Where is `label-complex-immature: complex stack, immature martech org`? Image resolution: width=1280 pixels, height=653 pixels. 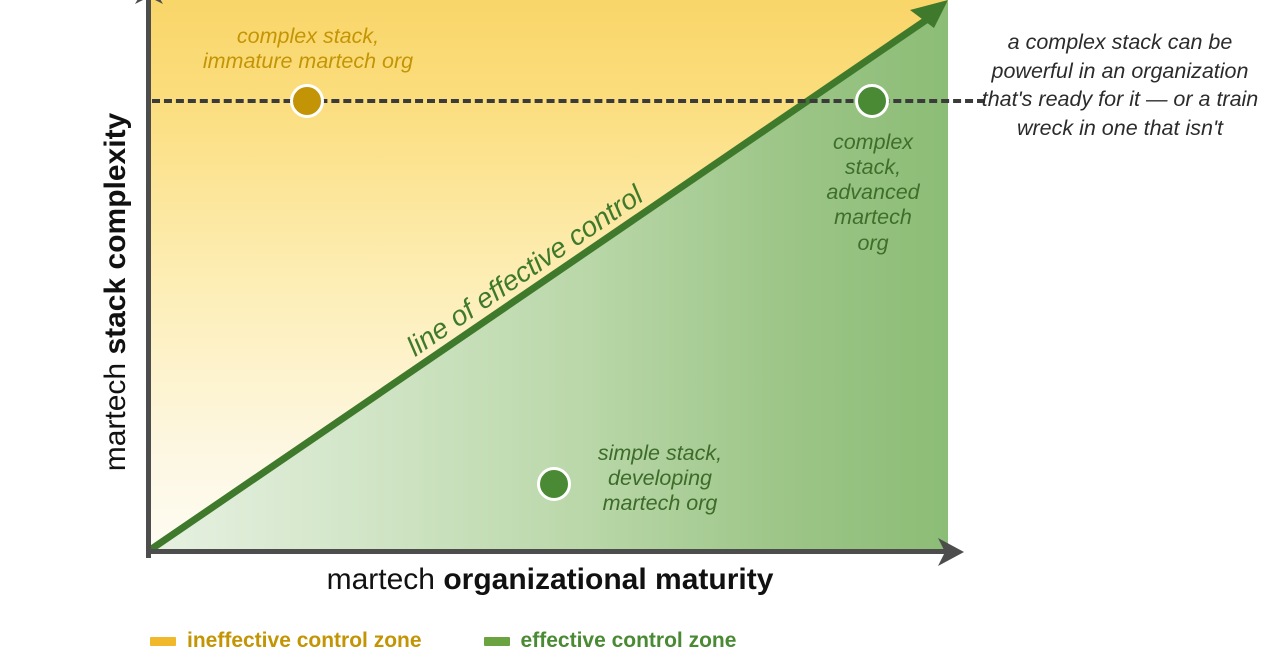 label-complex-immature: complex stack, immature martech org is located at coordinates (308, 49).